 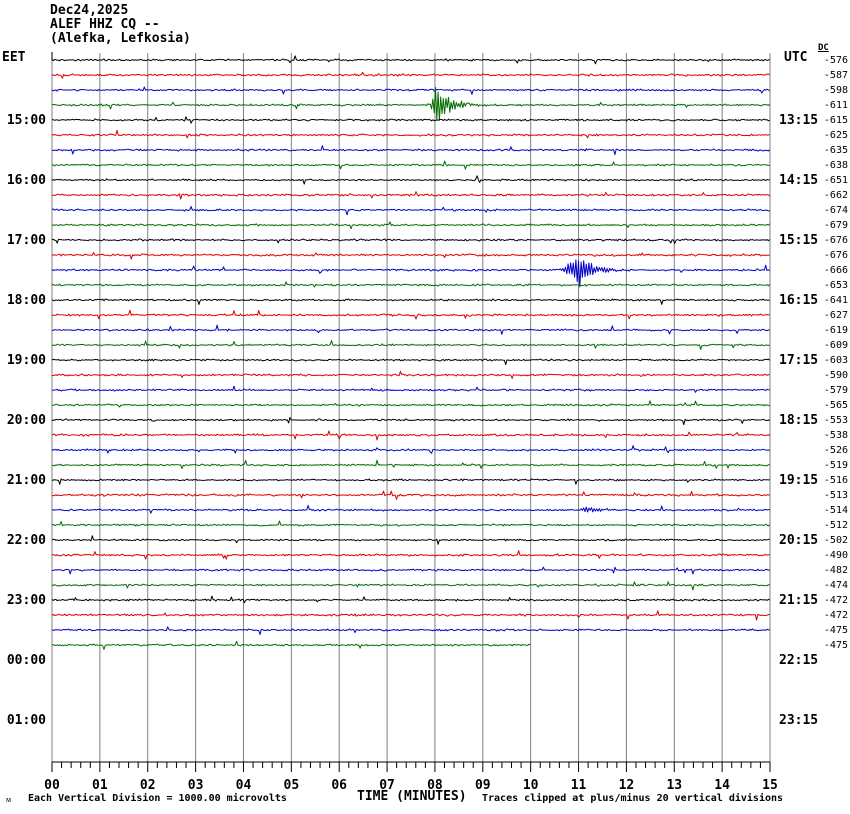 What do you see at coordinates (26, 660) in the screenshot?
I see `eet-time-label: 00:00` at bounding box center [26, 660].